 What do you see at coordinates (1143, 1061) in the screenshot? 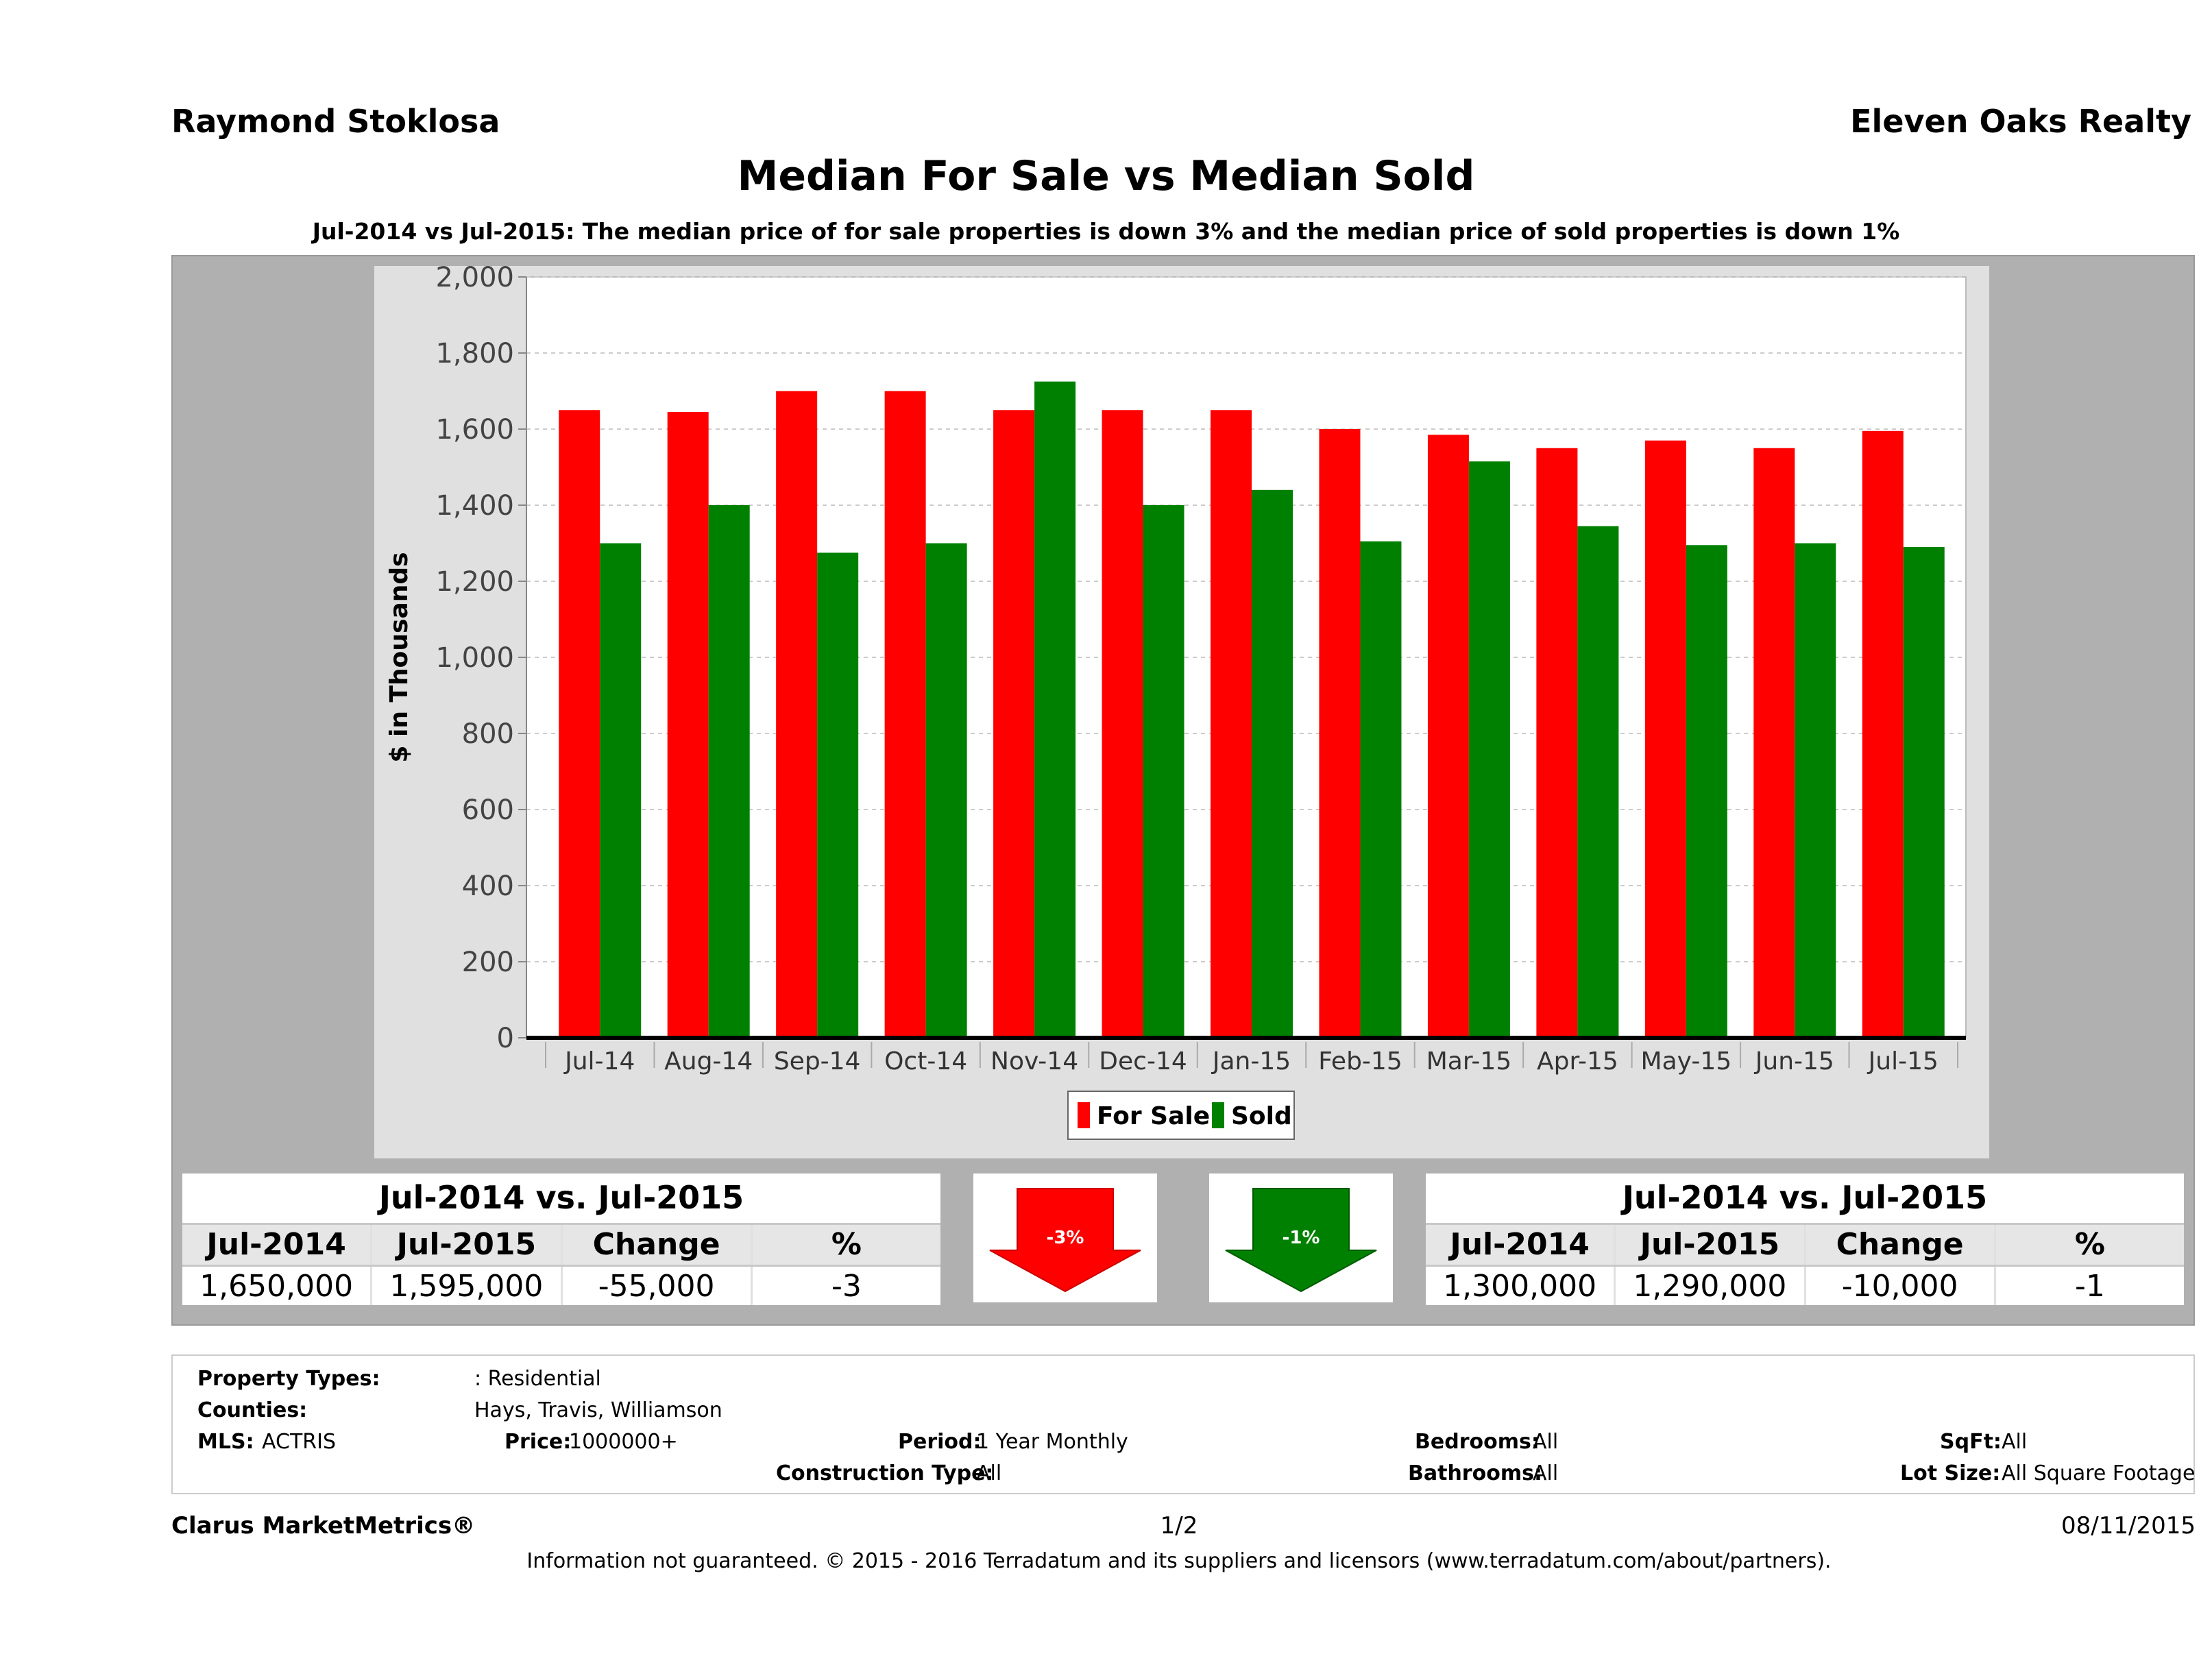
I see `x-tick-label: Dec-14` at bounding box center [1143, 1061].